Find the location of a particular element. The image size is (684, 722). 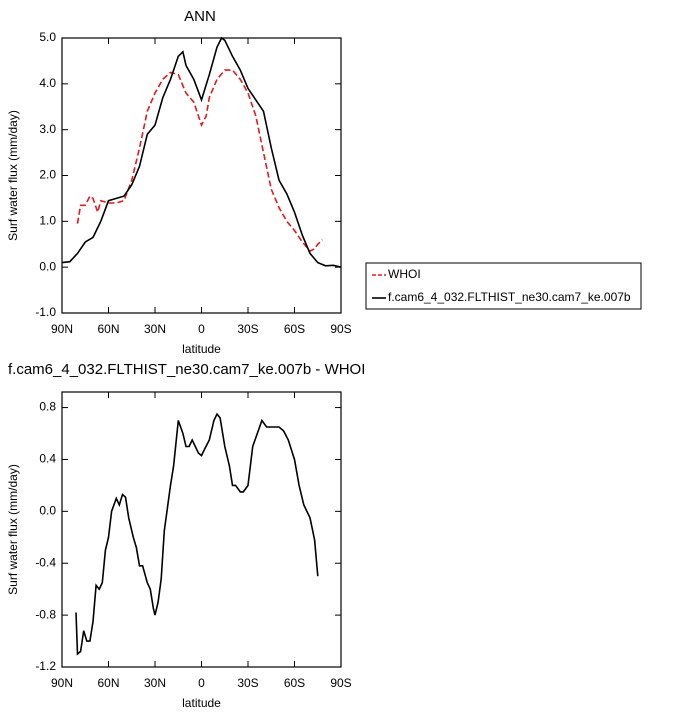

y-tick-label: -0.8 is located at coordinates (45, 614).